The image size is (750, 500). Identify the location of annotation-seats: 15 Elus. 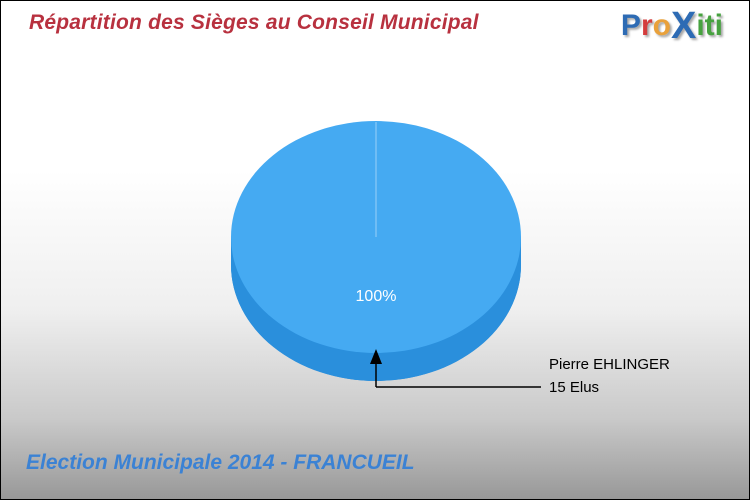
(574, 387).